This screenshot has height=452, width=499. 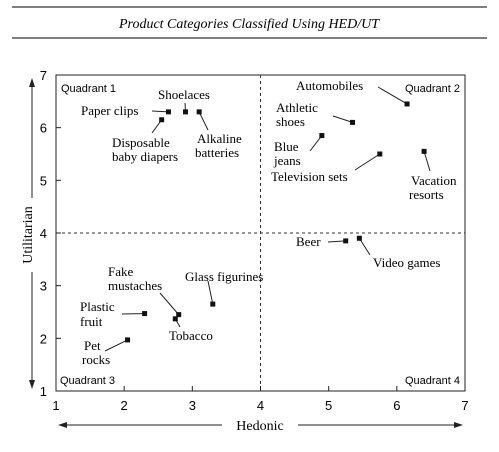 What do you see at coordinates (91, 321) in the screenshot?
I see `label-fruit: fruit` at bounding box center [91, 321].